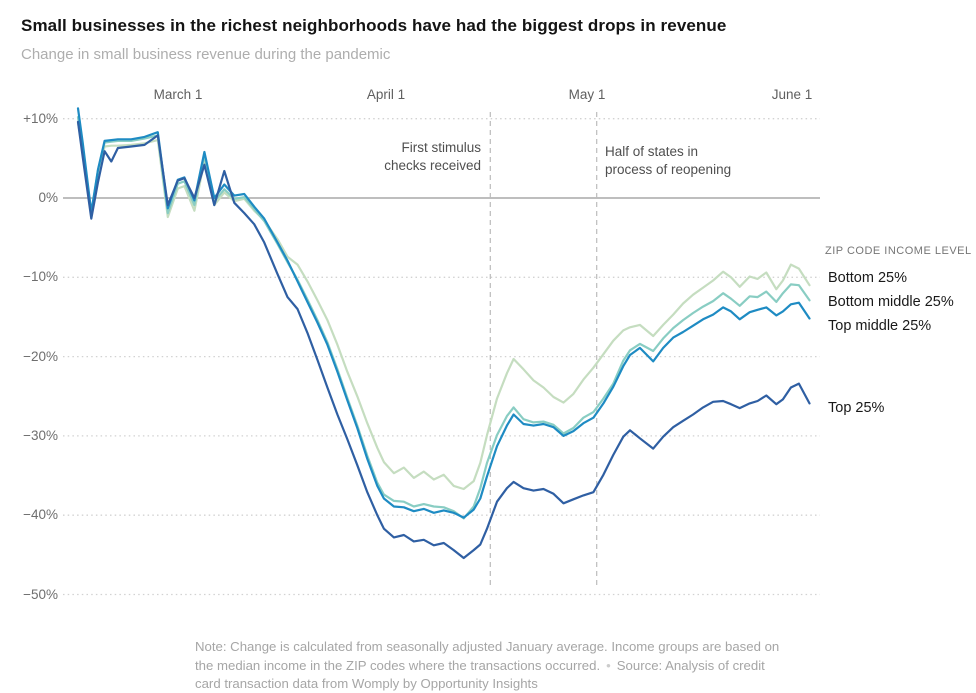 The height and width of the screenshot is (693, 976). I want to click on annotation-line: checks received, so click(432, 165).